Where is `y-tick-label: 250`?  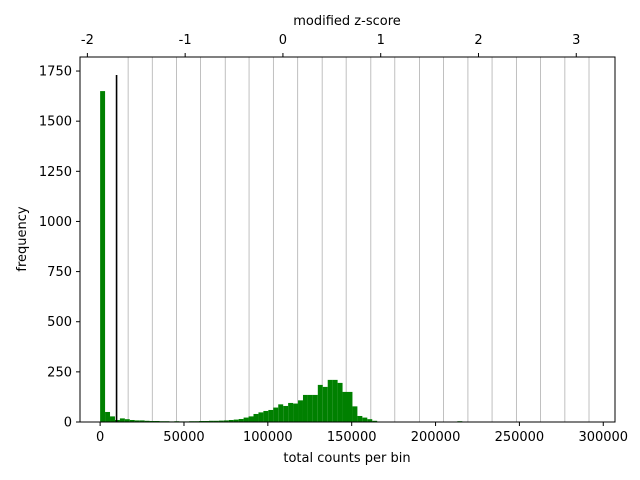 y-tick-label: 250 is located at coordinates (59, 372).